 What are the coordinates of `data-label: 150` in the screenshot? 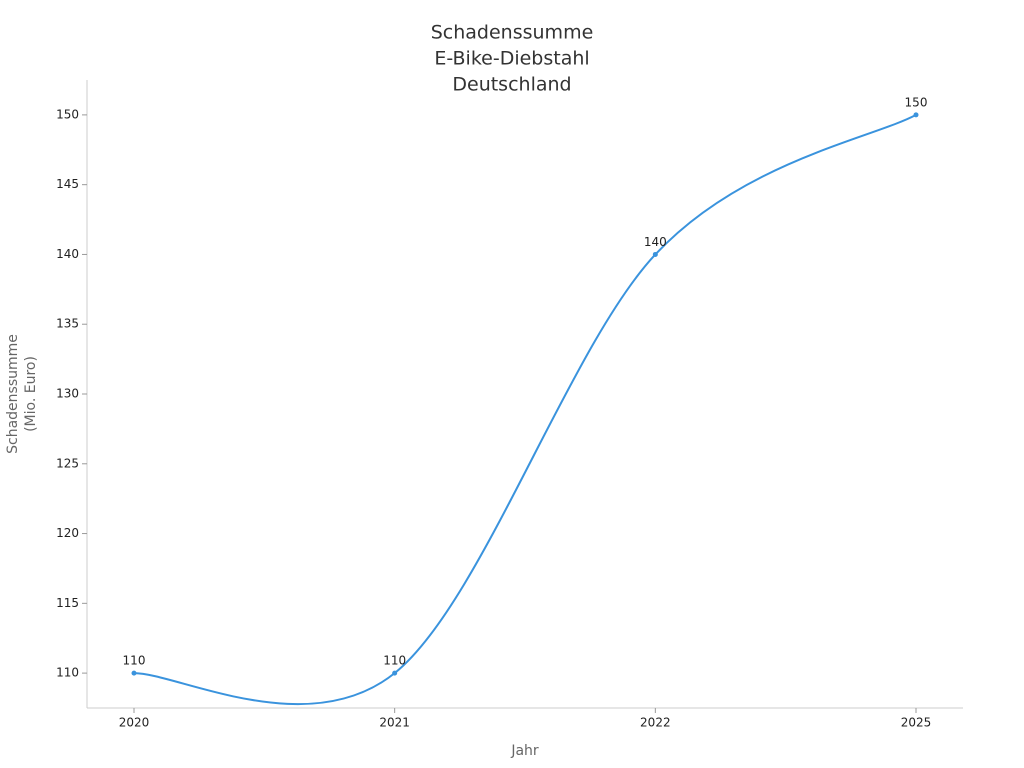 It's located at (916, 102).